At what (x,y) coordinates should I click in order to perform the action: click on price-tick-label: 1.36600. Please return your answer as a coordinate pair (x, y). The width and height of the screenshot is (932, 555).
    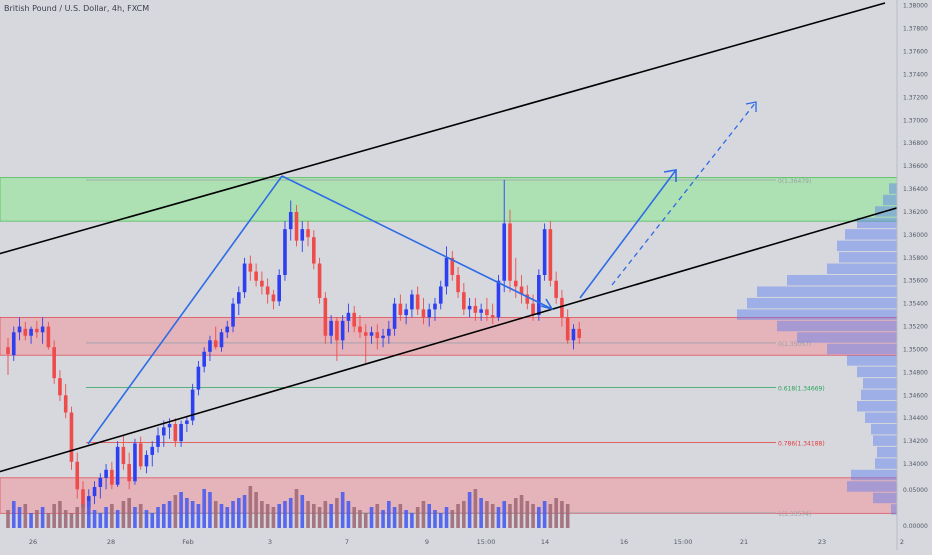
    Looking at the image, I should click on (915, 166).